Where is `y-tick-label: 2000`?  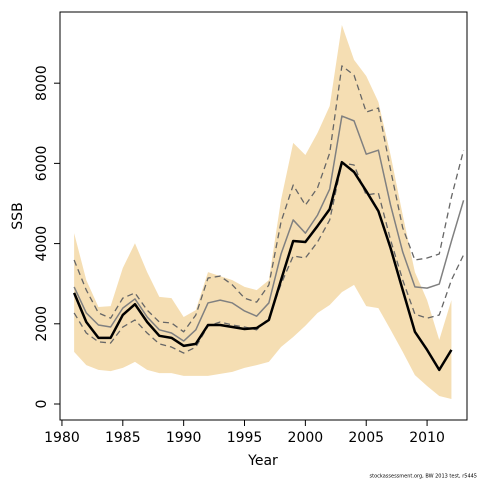
y-tick-label: 2000 is located at coordinates (42, 324).